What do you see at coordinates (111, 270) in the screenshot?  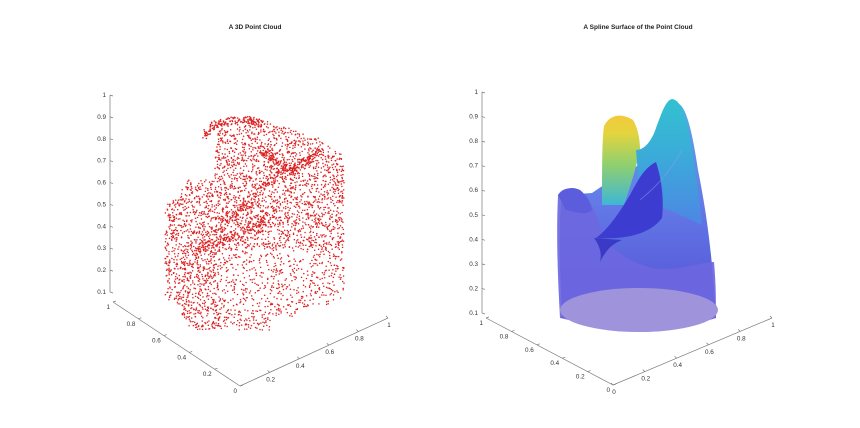 I see `z-tick-mark` at bounding box center [111, 270].